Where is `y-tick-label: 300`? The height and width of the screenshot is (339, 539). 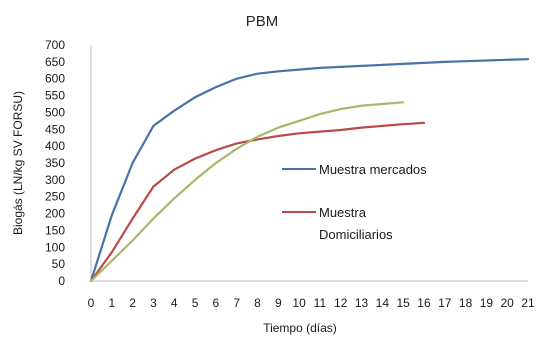
y-tick-label: 300 is located at coordinates (55, 180).